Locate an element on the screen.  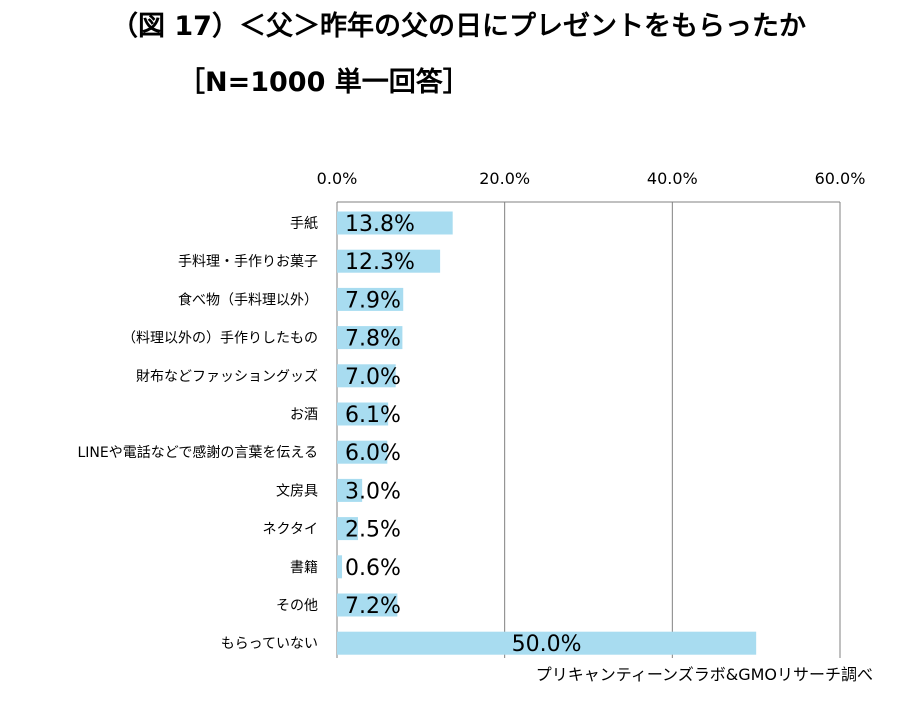
value-label: 3.0% is located at coordinates (373, 491).